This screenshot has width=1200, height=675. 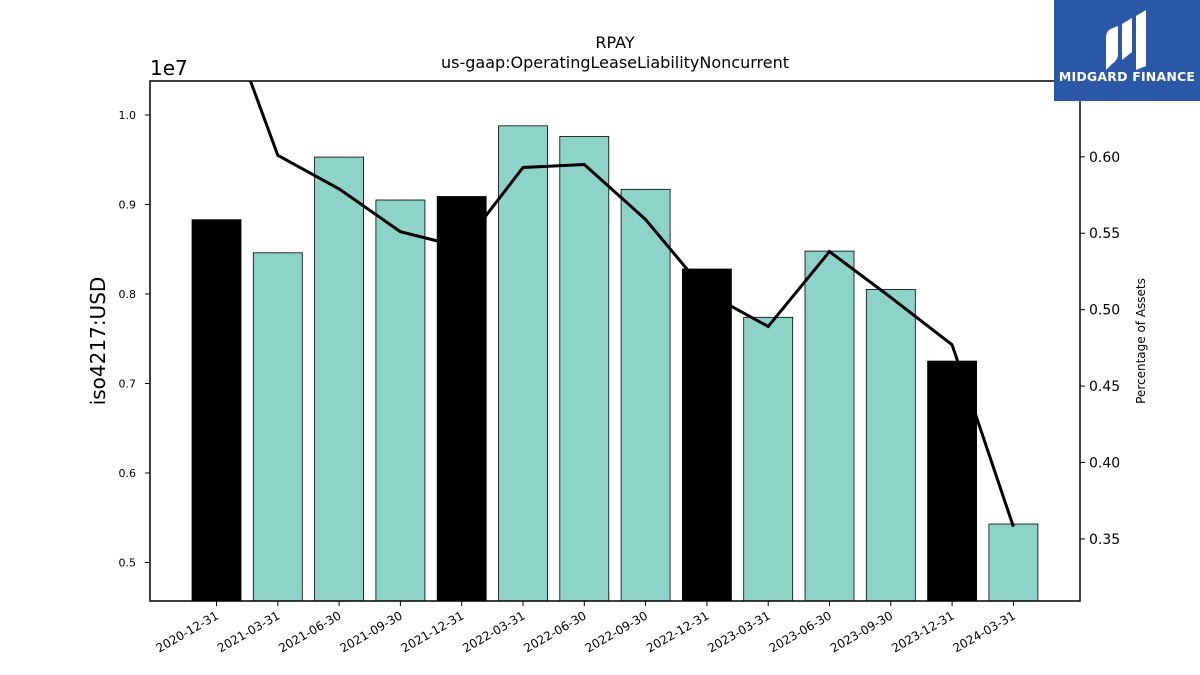 I want to click on x-tick-label: 2023-03-31, so click(x=738, y=631).